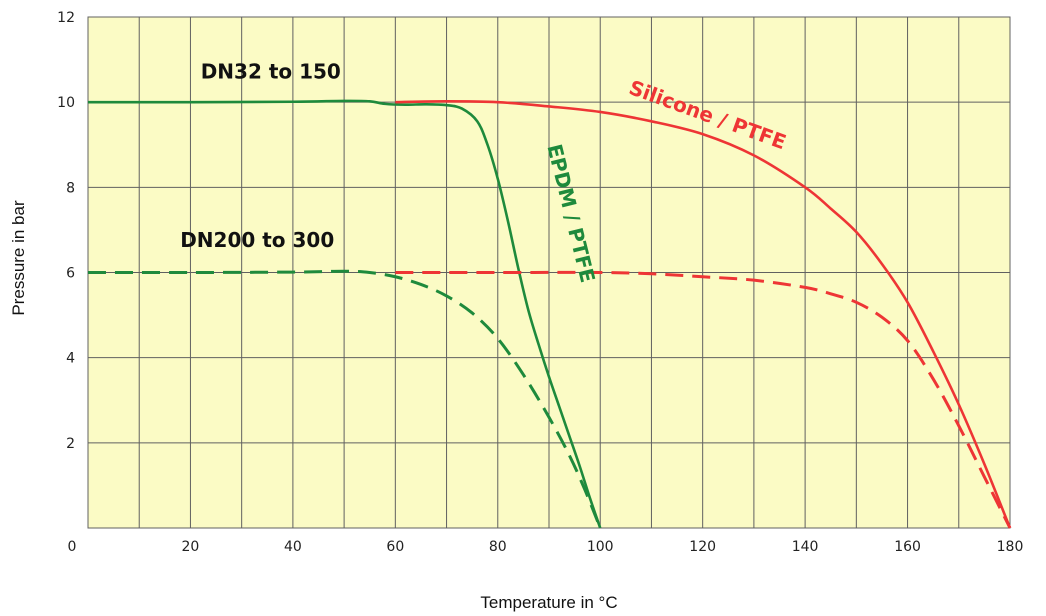 Image resolution: width=1046 pixels, height=616 pixels. What do you see at coordinates (257, 240) in the screenshot?
I see `annotation-dn200: DN200 to 300` at bounding box center [257, 240].